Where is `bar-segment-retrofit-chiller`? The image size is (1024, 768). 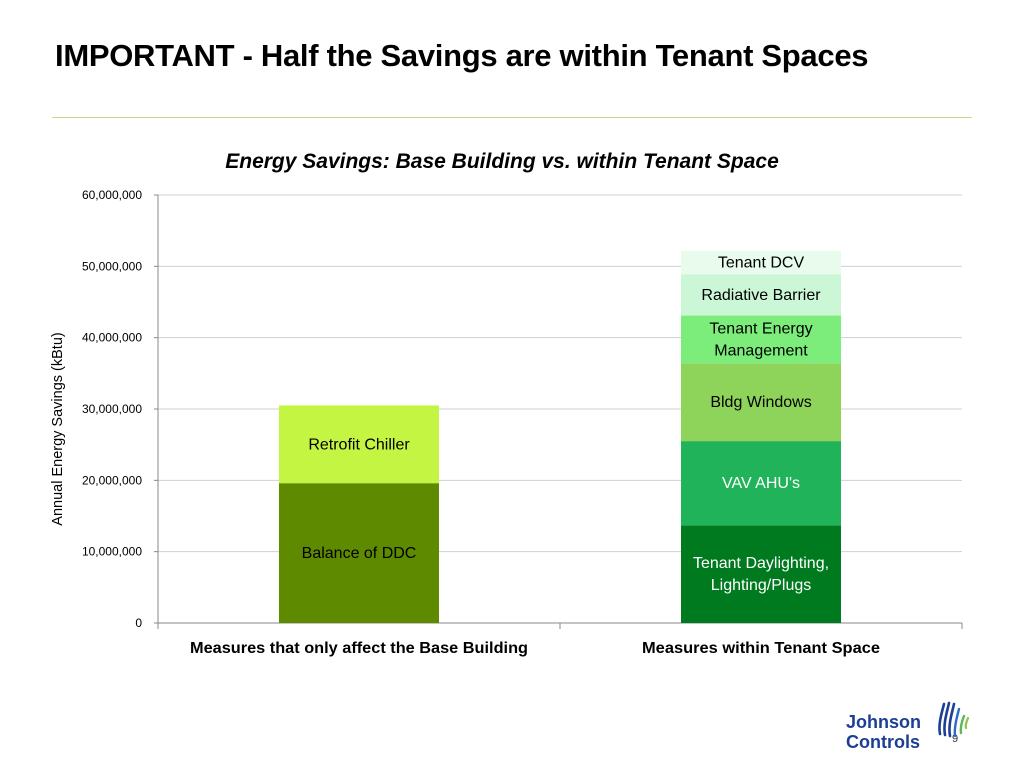
bar-segment-retrofit-chiller is located at coordinates (359, 444).